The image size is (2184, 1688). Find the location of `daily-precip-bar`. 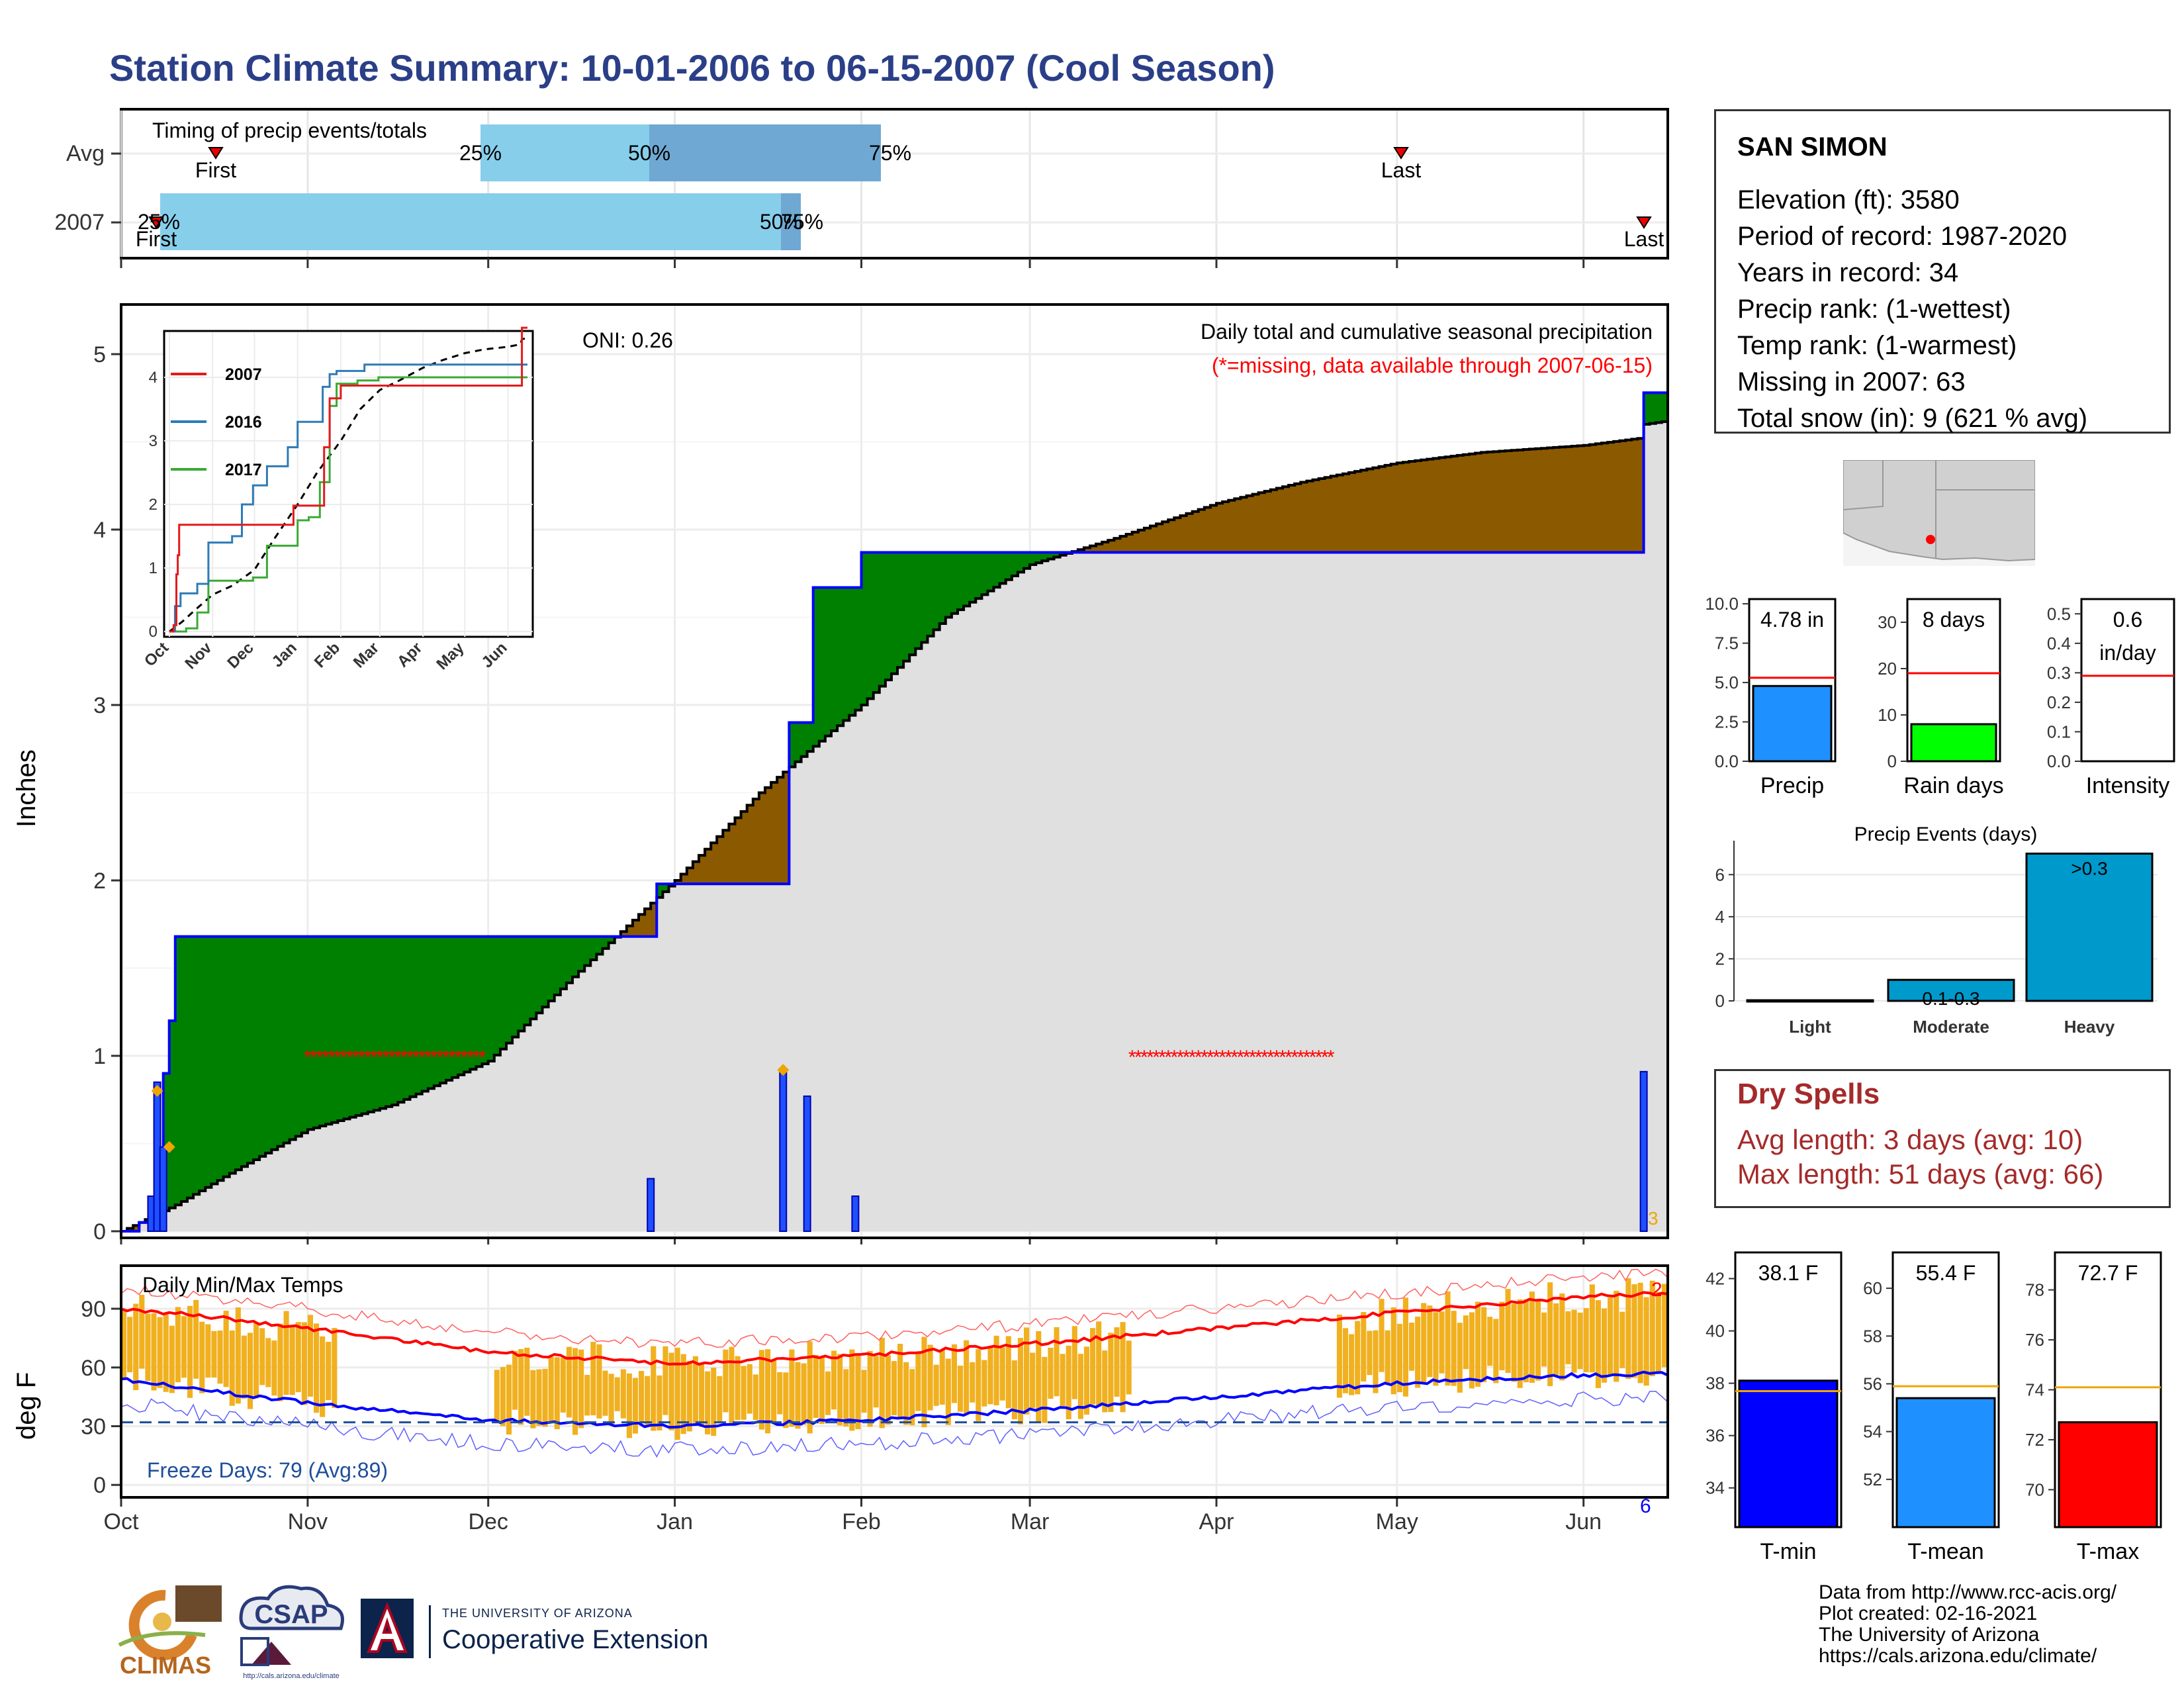

daily-precip-bar is located at coordinates (651, 1205).